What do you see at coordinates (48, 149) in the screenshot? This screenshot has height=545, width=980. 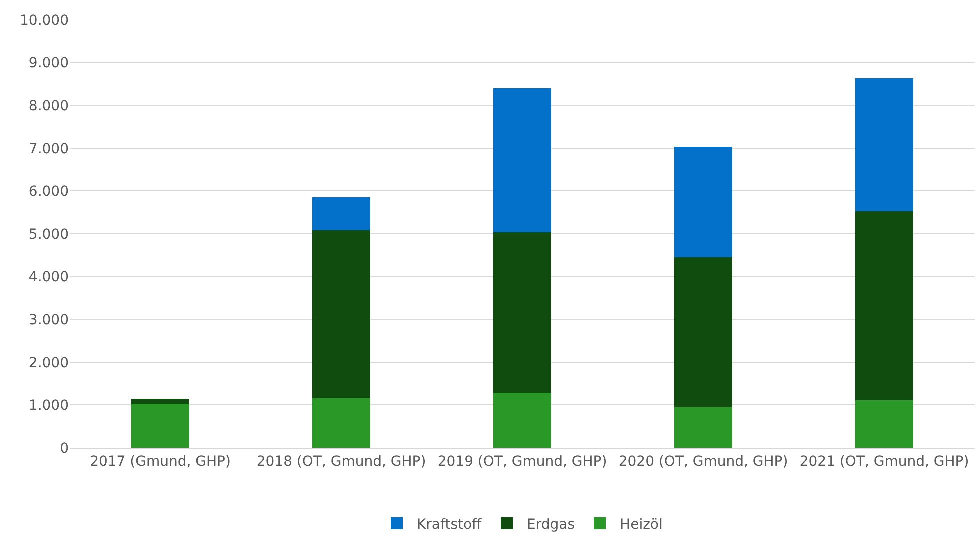 I see `y-tick-label: 7.000` at bounding box center [48, 149].